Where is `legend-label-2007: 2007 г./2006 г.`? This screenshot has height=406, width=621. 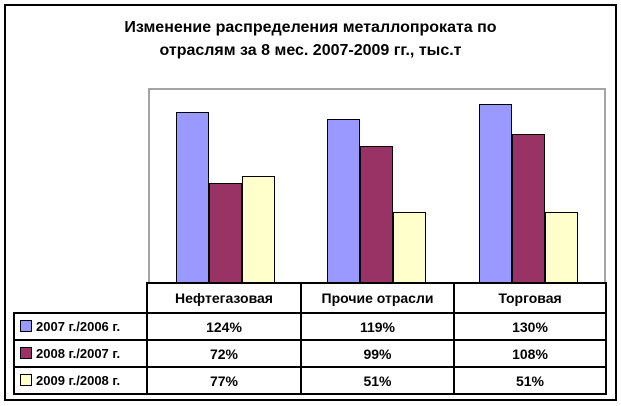 legend-label-2007: 2007 г./2006 г. is located at coordinates (78, 326).